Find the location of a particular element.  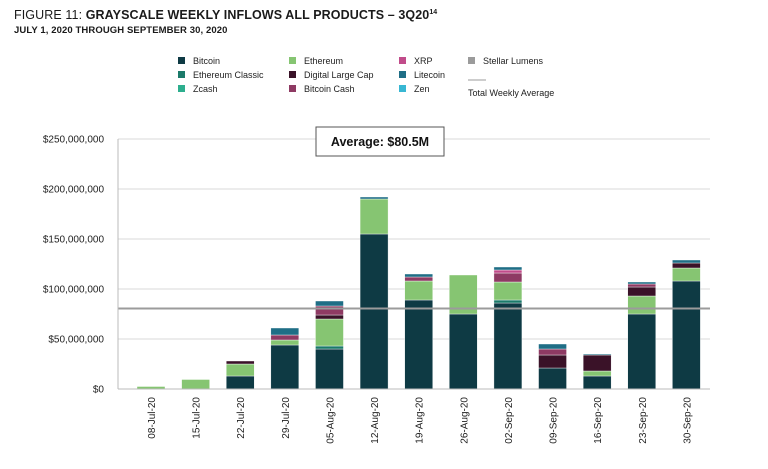

x-tick-label: 29-Jul-20 is located at coordinates (286, 418).